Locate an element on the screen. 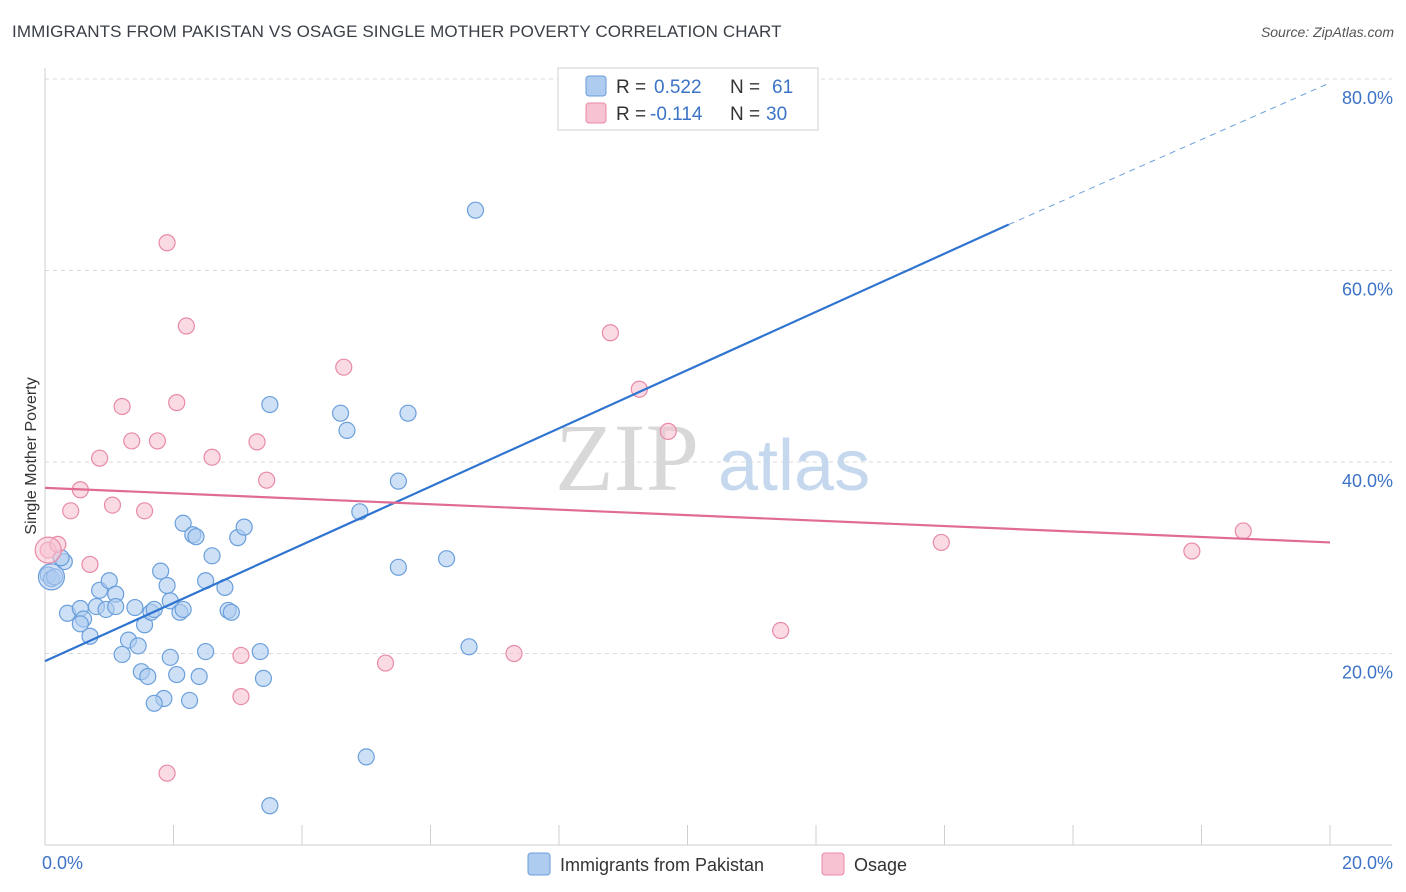  bottom-legend-swatch-pink is located at coordinates (833, 864).